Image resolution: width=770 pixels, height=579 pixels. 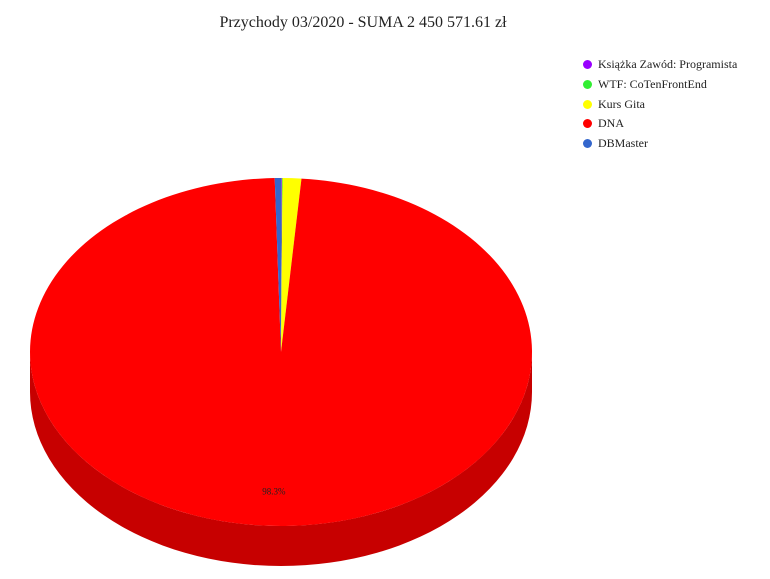 I want to click on chart-title: Przychody 03/2020 - SUMA 2 450 571.61 zł, so click(x=363, y=22).